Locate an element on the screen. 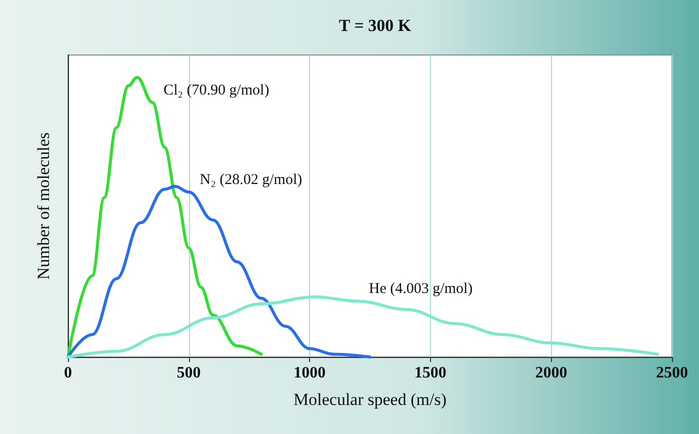 This screenshot has height=434, width=699. x-tick-label: 1000 is located at coordinates (310, 373).